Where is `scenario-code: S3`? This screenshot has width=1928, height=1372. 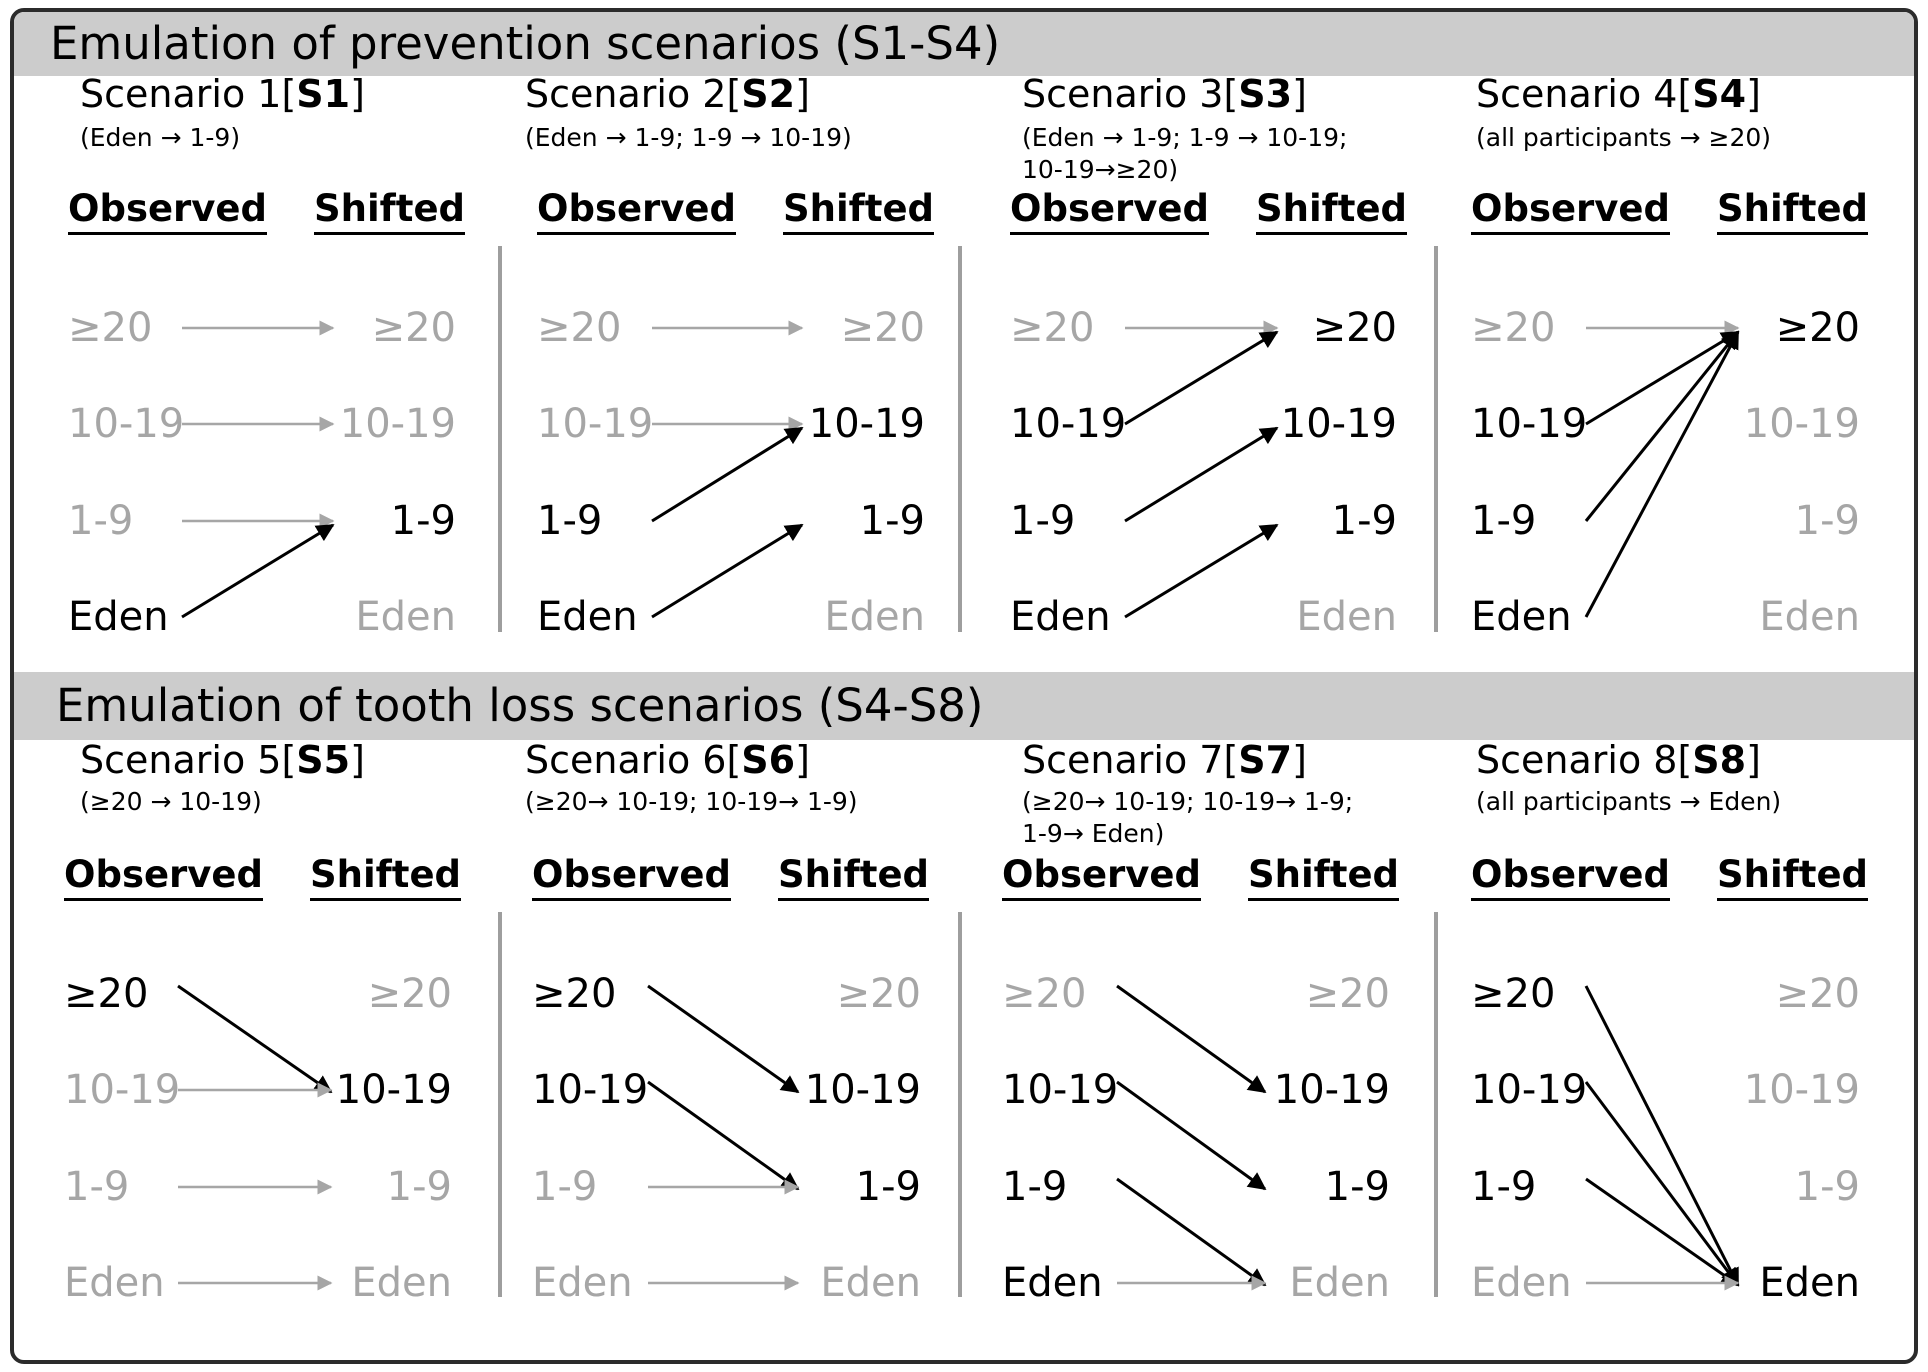 scenario-code: S3 is located at coordinates (1265, 94).